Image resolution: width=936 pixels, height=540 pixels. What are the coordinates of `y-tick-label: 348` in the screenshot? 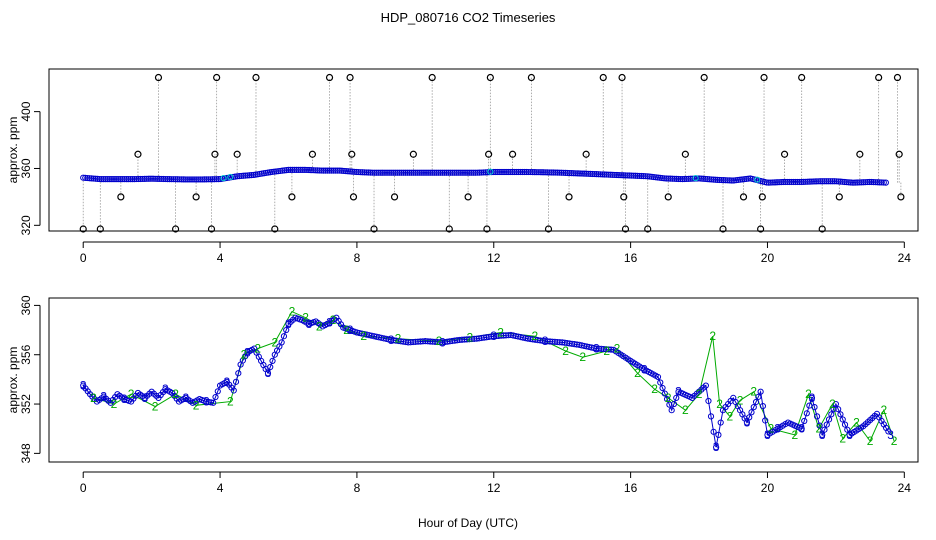 It's located at (26, 453).